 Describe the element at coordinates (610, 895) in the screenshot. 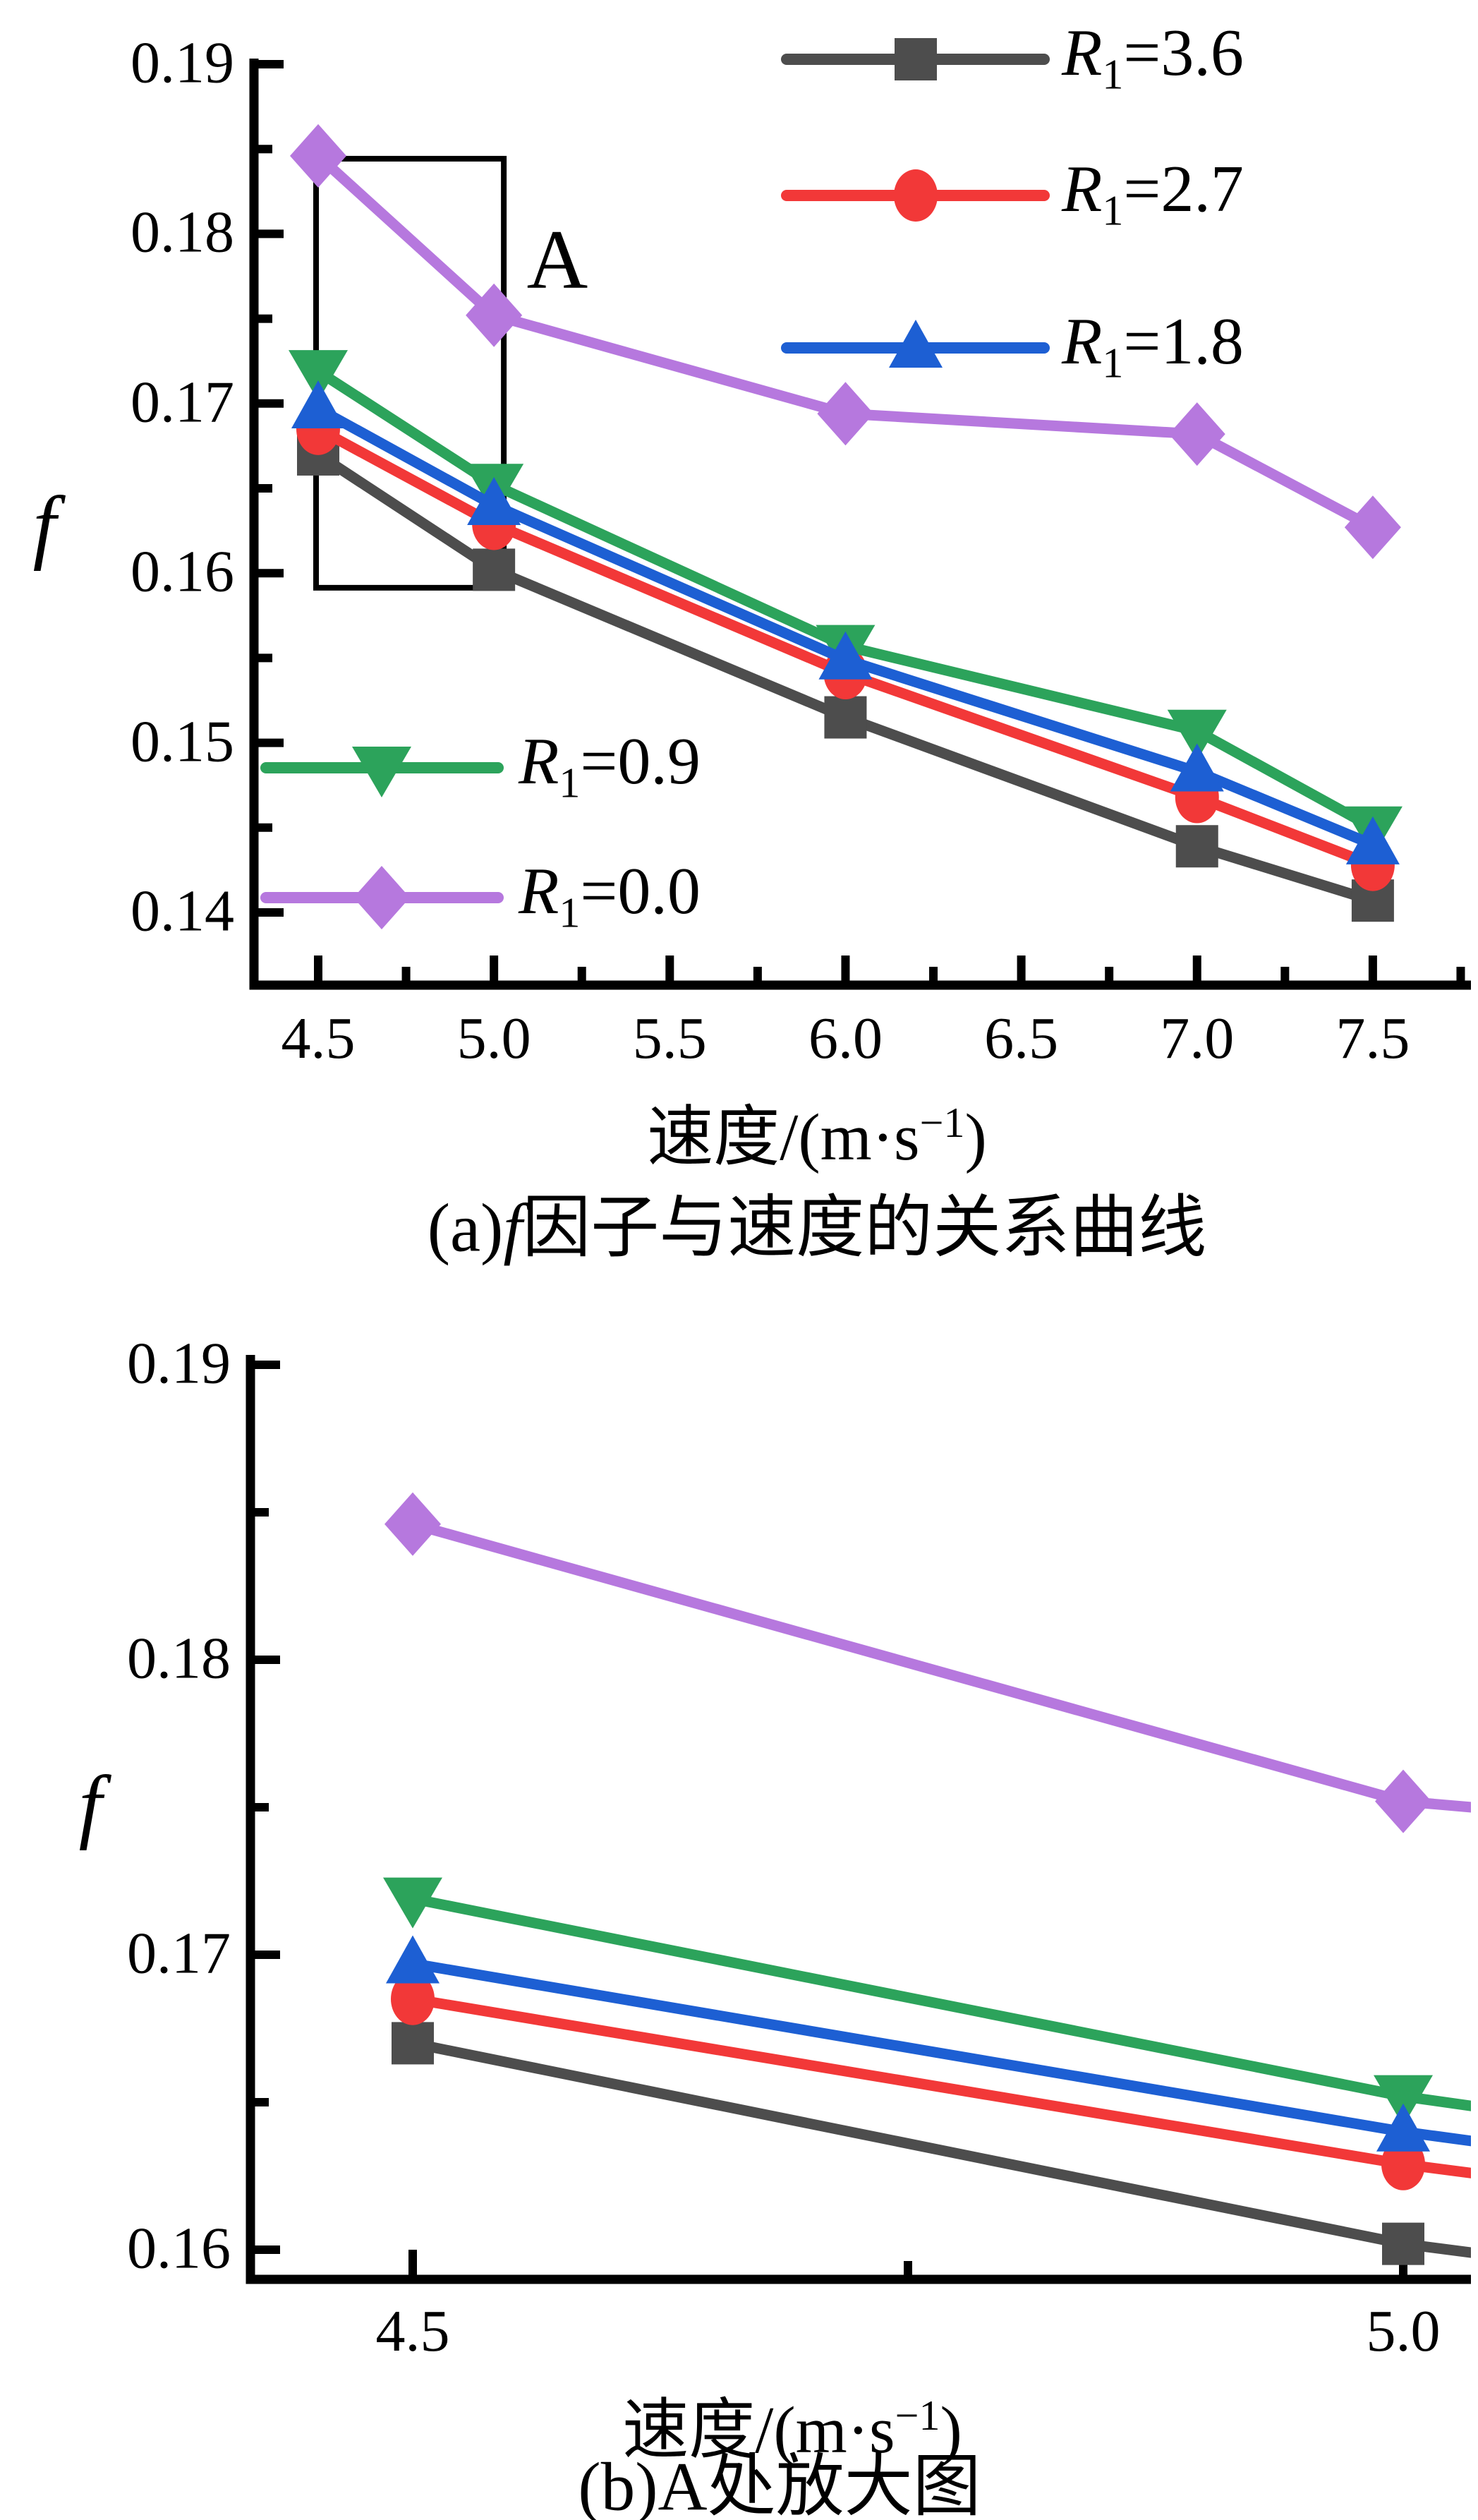

I see `legend-label: R1=0.0` at that location.